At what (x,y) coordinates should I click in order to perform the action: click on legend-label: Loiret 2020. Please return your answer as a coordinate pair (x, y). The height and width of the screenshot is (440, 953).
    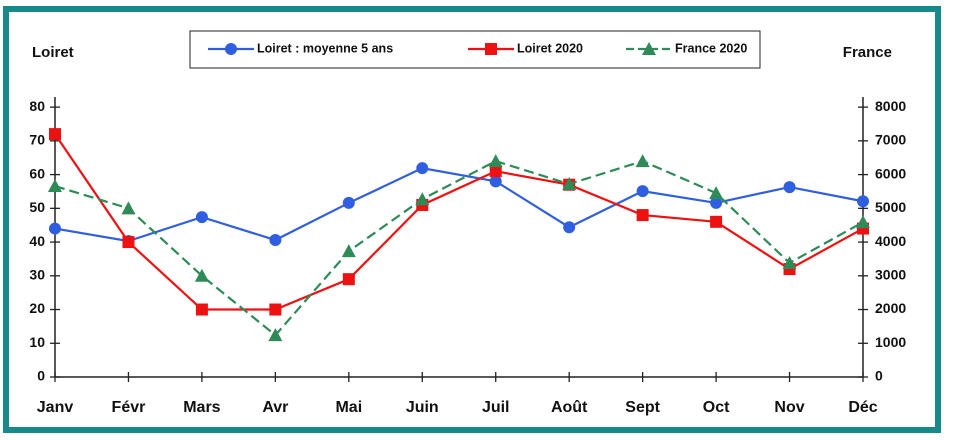
    Looking at the image, I should click on (550, 48).